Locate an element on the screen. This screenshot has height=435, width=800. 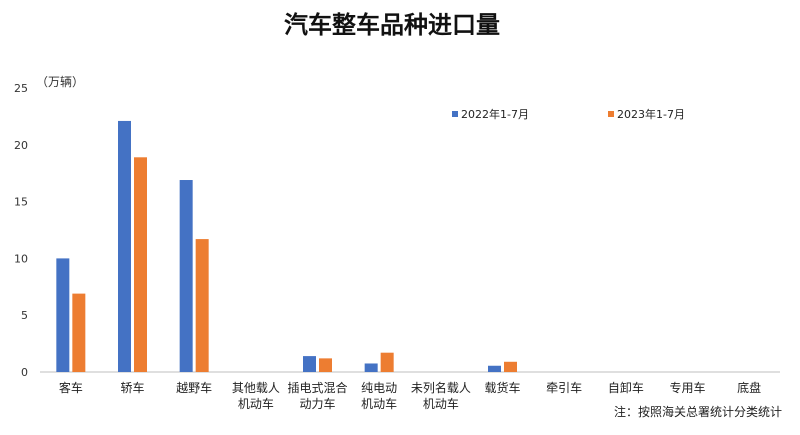
x-tick-label: 动力车 is located at coordinates (317, 403).